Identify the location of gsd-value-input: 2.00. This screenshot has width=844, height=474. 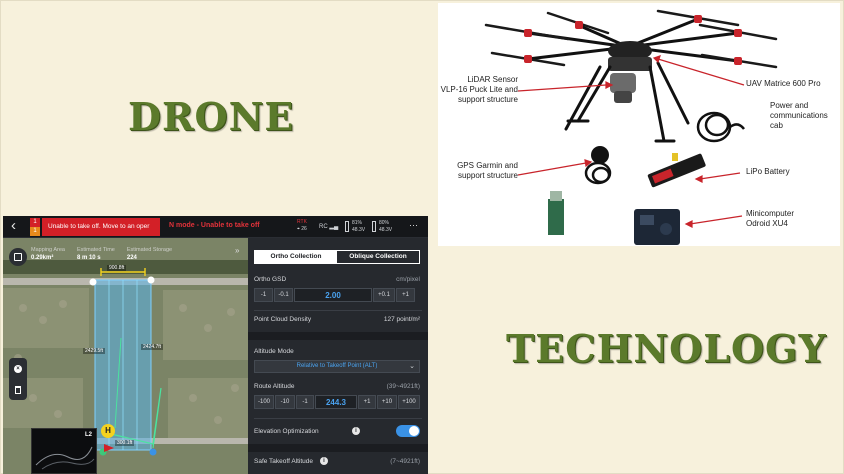
(333, 295).